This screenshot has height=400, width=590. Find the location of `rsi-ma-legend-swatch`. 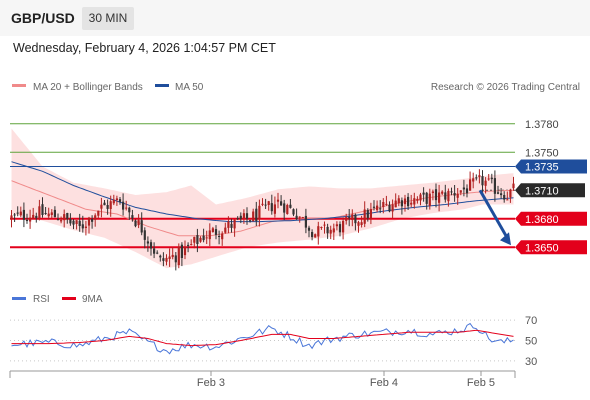

rsi-ma-legend-swatch is located at coordinates (69, 298).